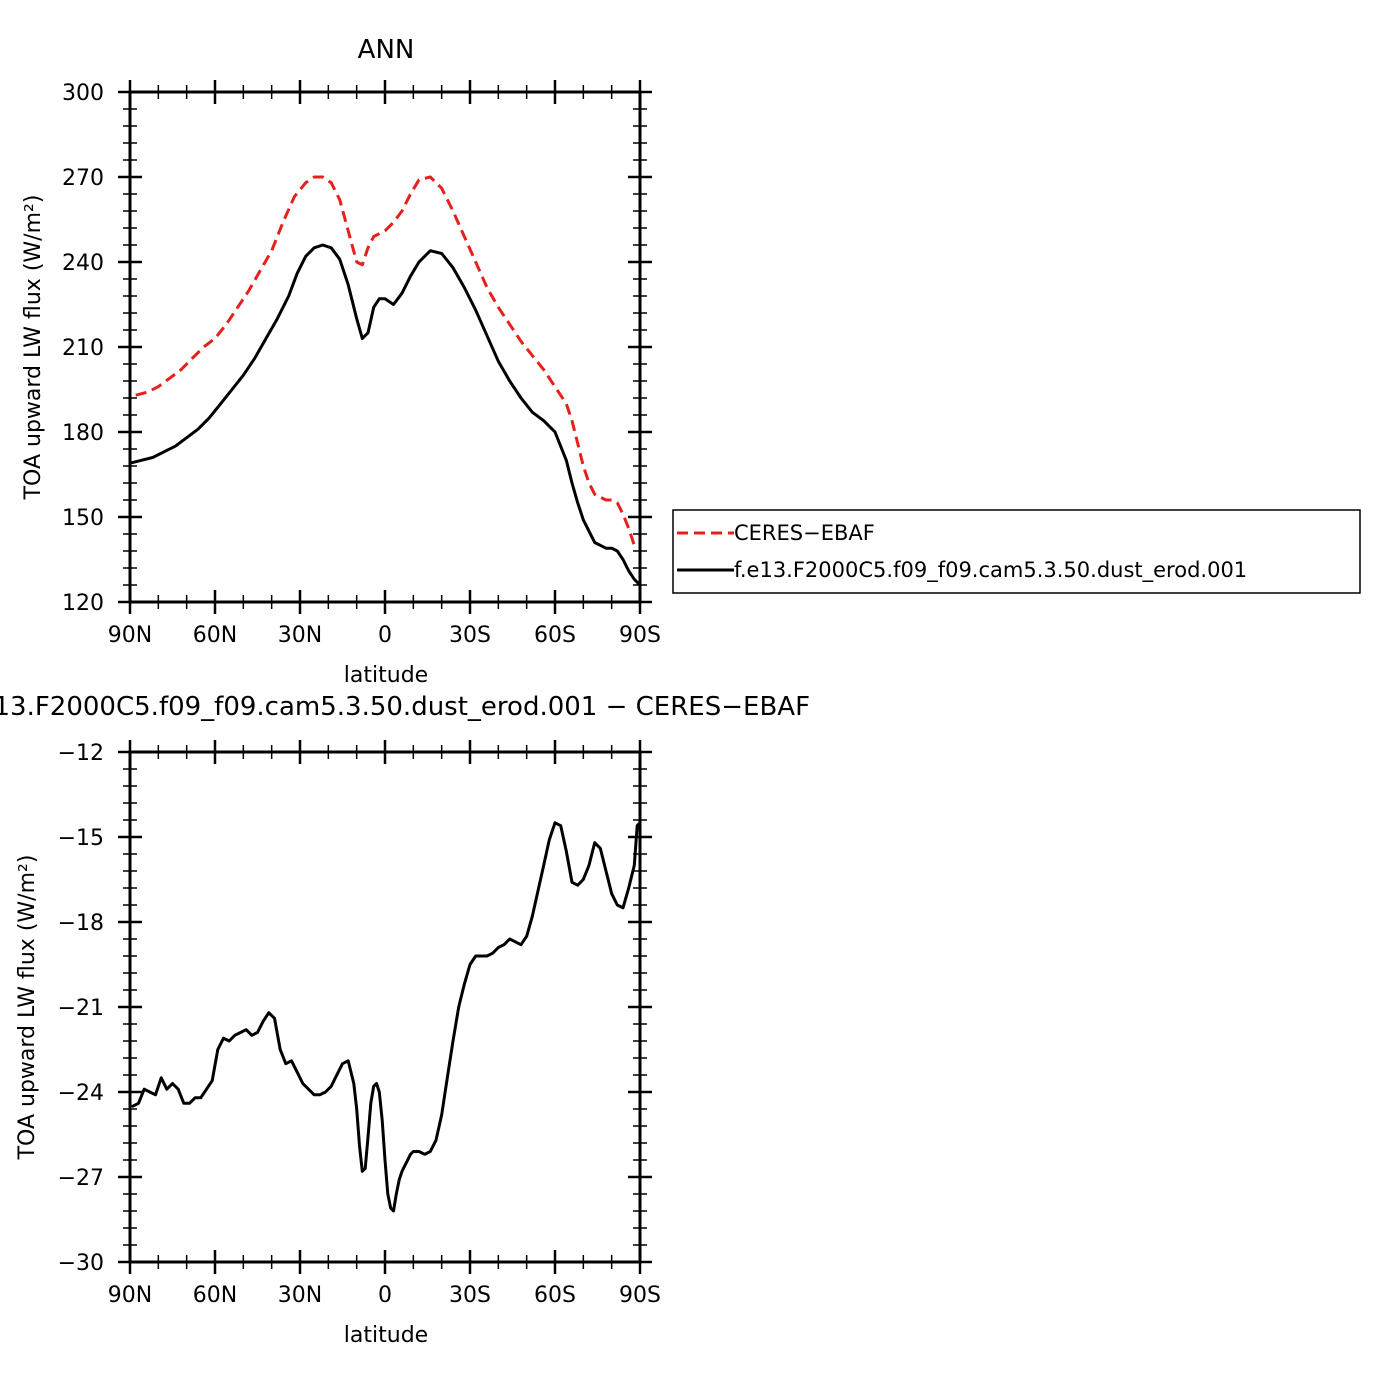  Describe the element at coordinates (300, 635) in the screenshot. I see `top-x-tick-label: 30N` at that location.